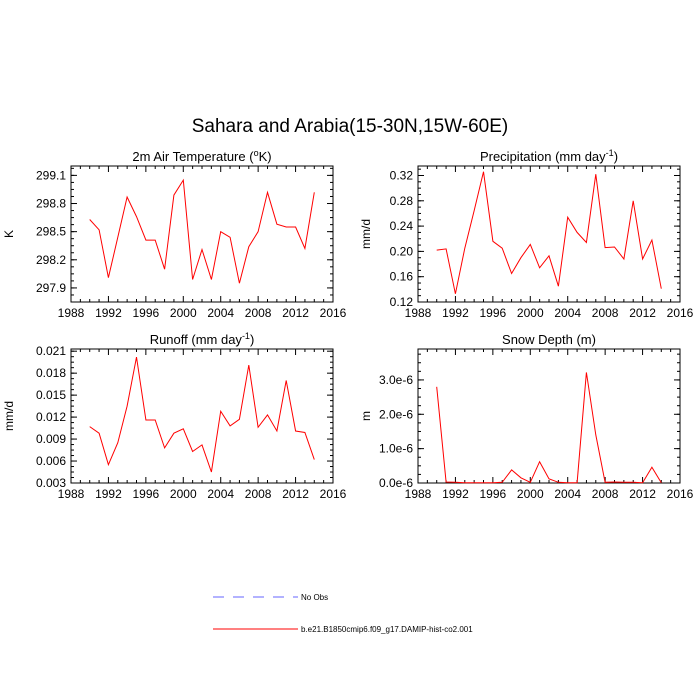 This screenshot has width=700, height=700. What do you see at coordinates (549, 156) in the screenshot?
I see `panel-title: Precipitation (mm day-1)` at bounding box center [549, 156].